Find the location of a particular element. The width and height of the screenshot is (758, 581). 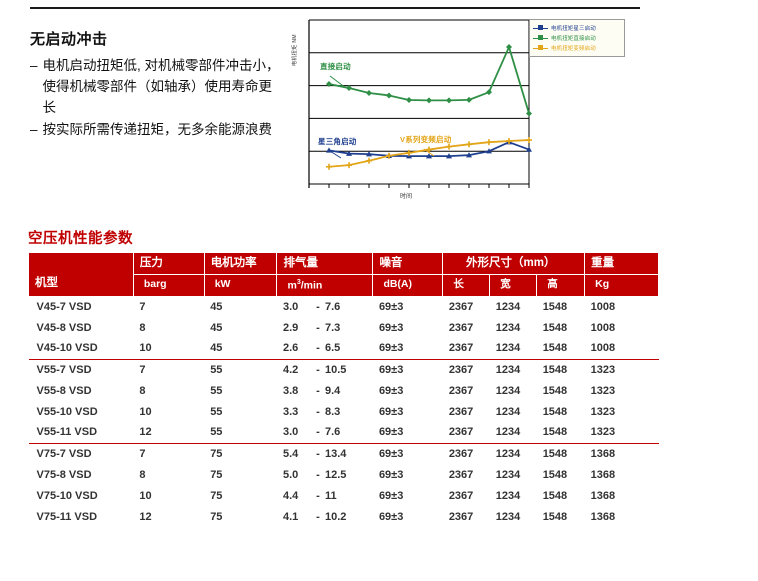

cell-model: V75-8 VSD is located at coordinates (64, 474).